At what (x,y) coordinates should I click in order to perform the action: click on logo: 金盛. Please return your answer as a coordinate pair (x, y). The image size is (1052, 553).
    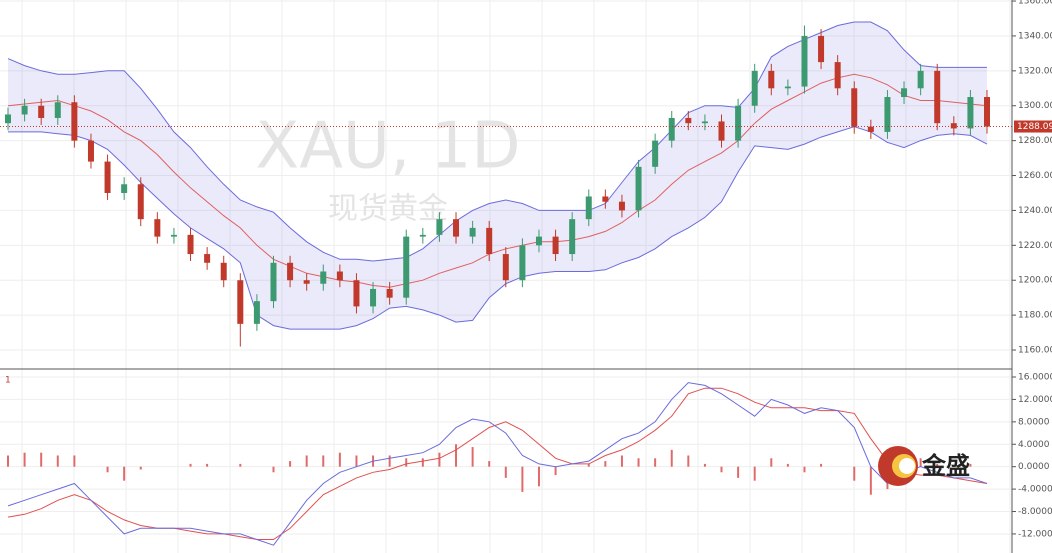
    Looking at the image, I should click on (924, 466).